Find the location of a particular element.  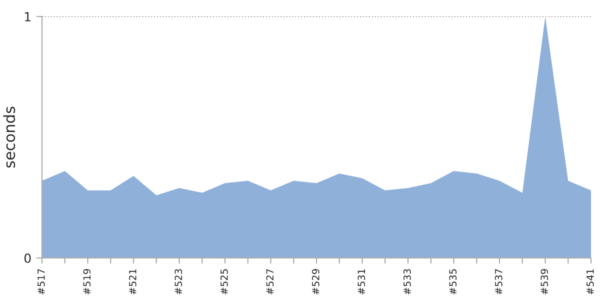

y-tick-label: 0 is located at coordinates (27, 258).